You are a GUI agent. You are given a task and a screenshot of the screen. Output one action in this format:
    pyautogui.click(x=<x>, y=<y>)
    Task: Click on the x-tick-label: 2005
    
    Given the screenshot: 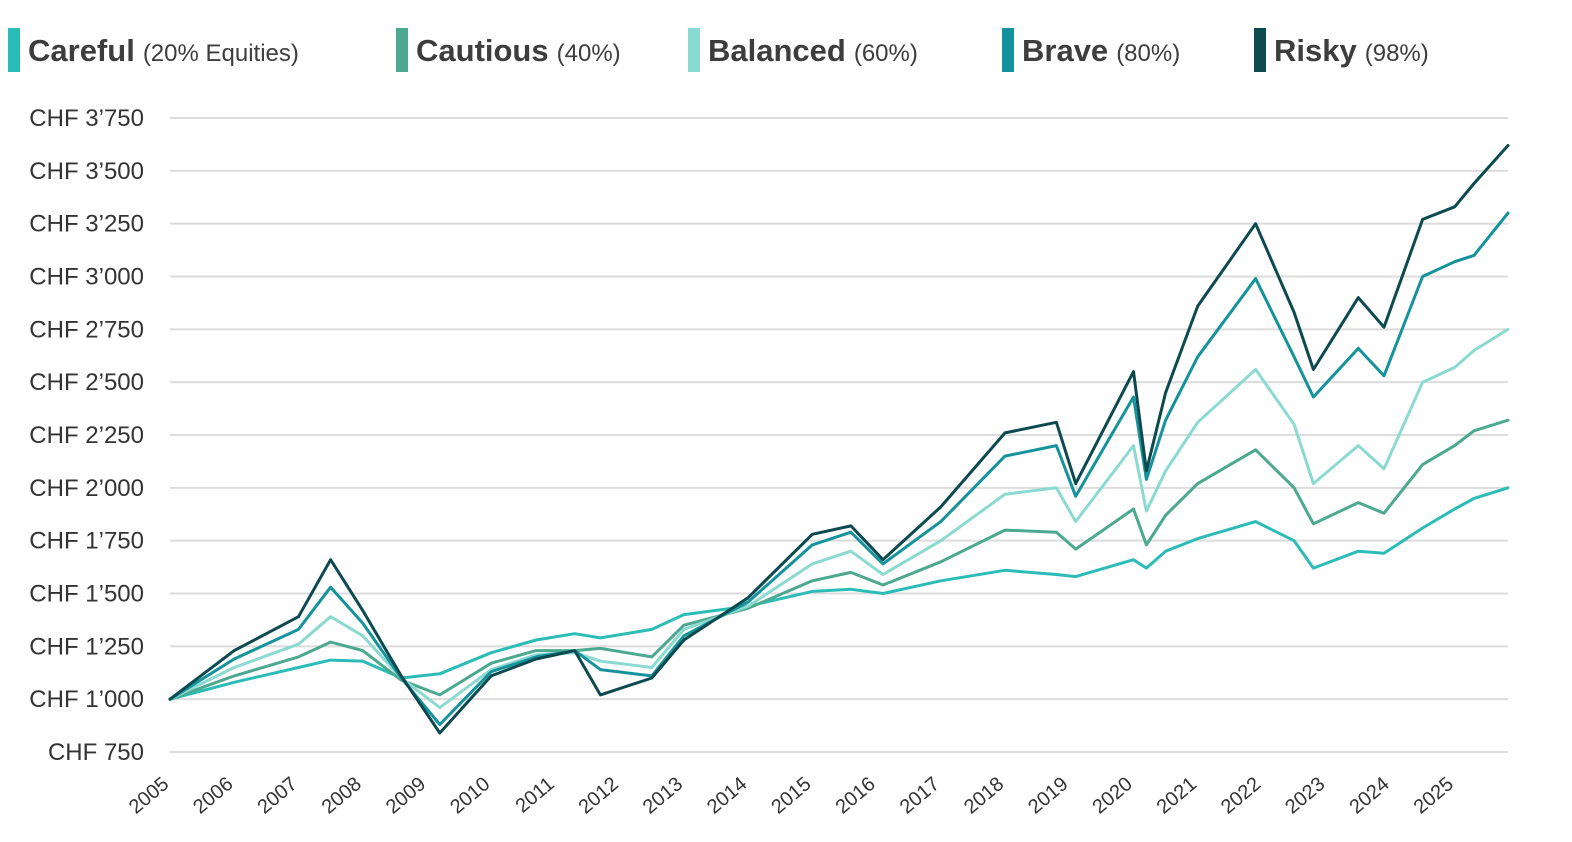 What is the action you would take?
    pyautogui.click(x=149, y=795)
    